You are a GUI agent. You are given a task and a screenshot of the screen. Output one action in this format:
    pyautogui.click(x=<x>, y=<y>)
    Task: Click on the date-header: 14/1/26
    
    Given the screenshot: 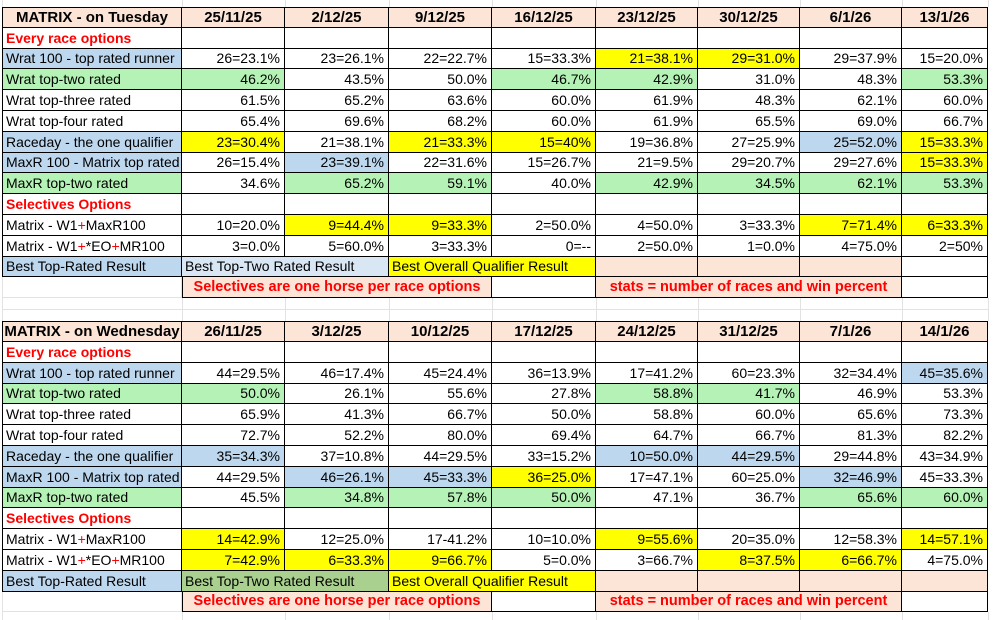 What is the action you would take?
    pyautogui.click(x=945, y=331)
    